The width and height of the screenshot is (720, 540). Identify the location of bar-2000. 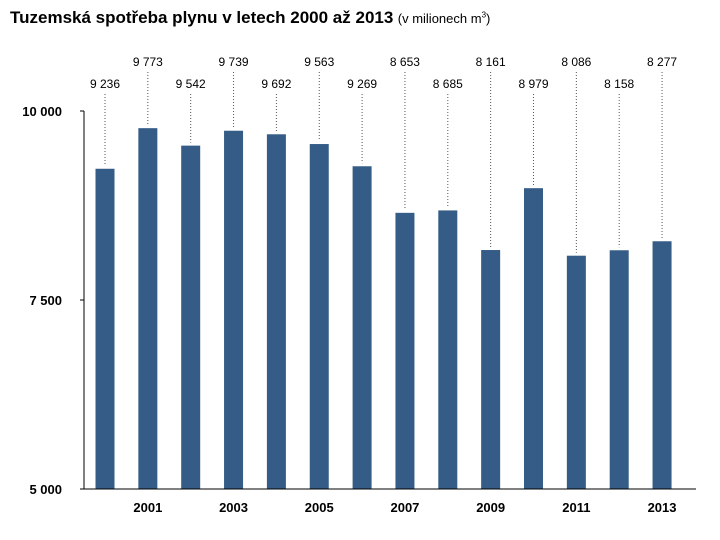
(105, 328).